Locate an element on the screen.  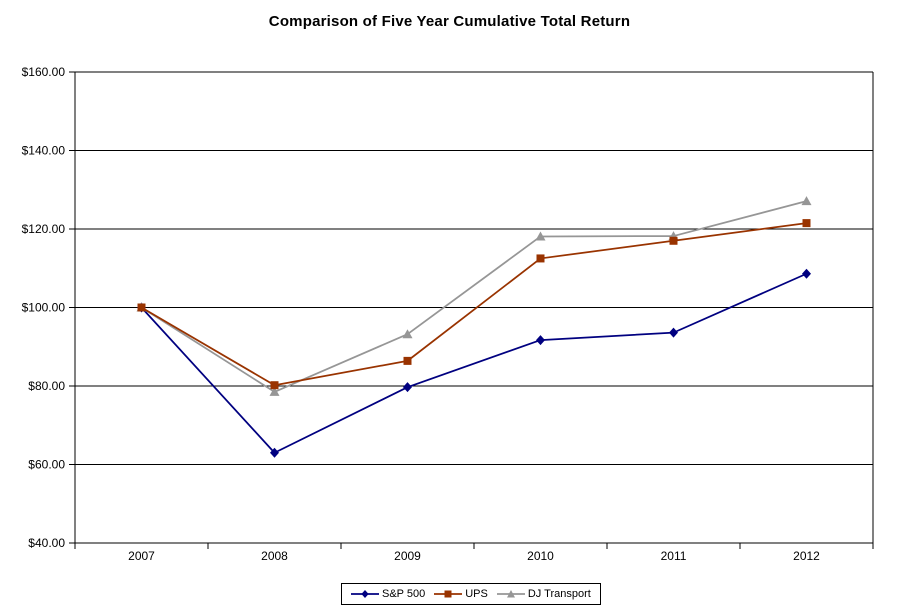
x-axis-tick-label: 2008 is located at coordinates (274, 556).